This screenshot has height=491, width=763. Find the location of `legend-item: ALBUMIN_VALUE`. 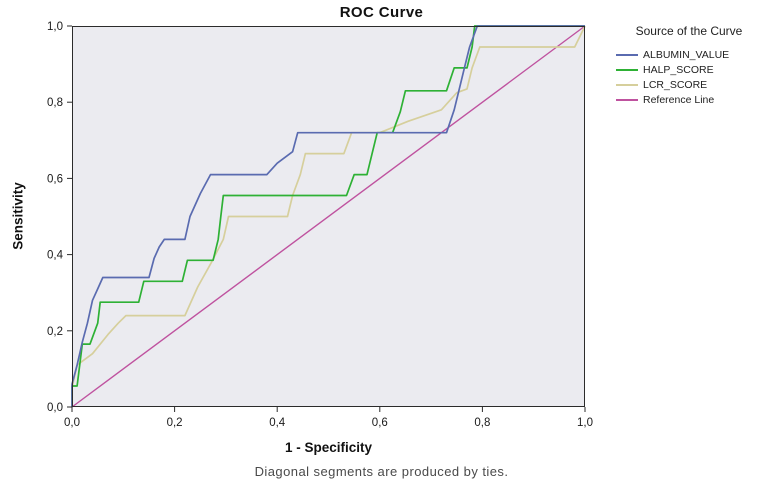

legend-item: ALBUMIN_VALUE is located at coordinates (689, 55).